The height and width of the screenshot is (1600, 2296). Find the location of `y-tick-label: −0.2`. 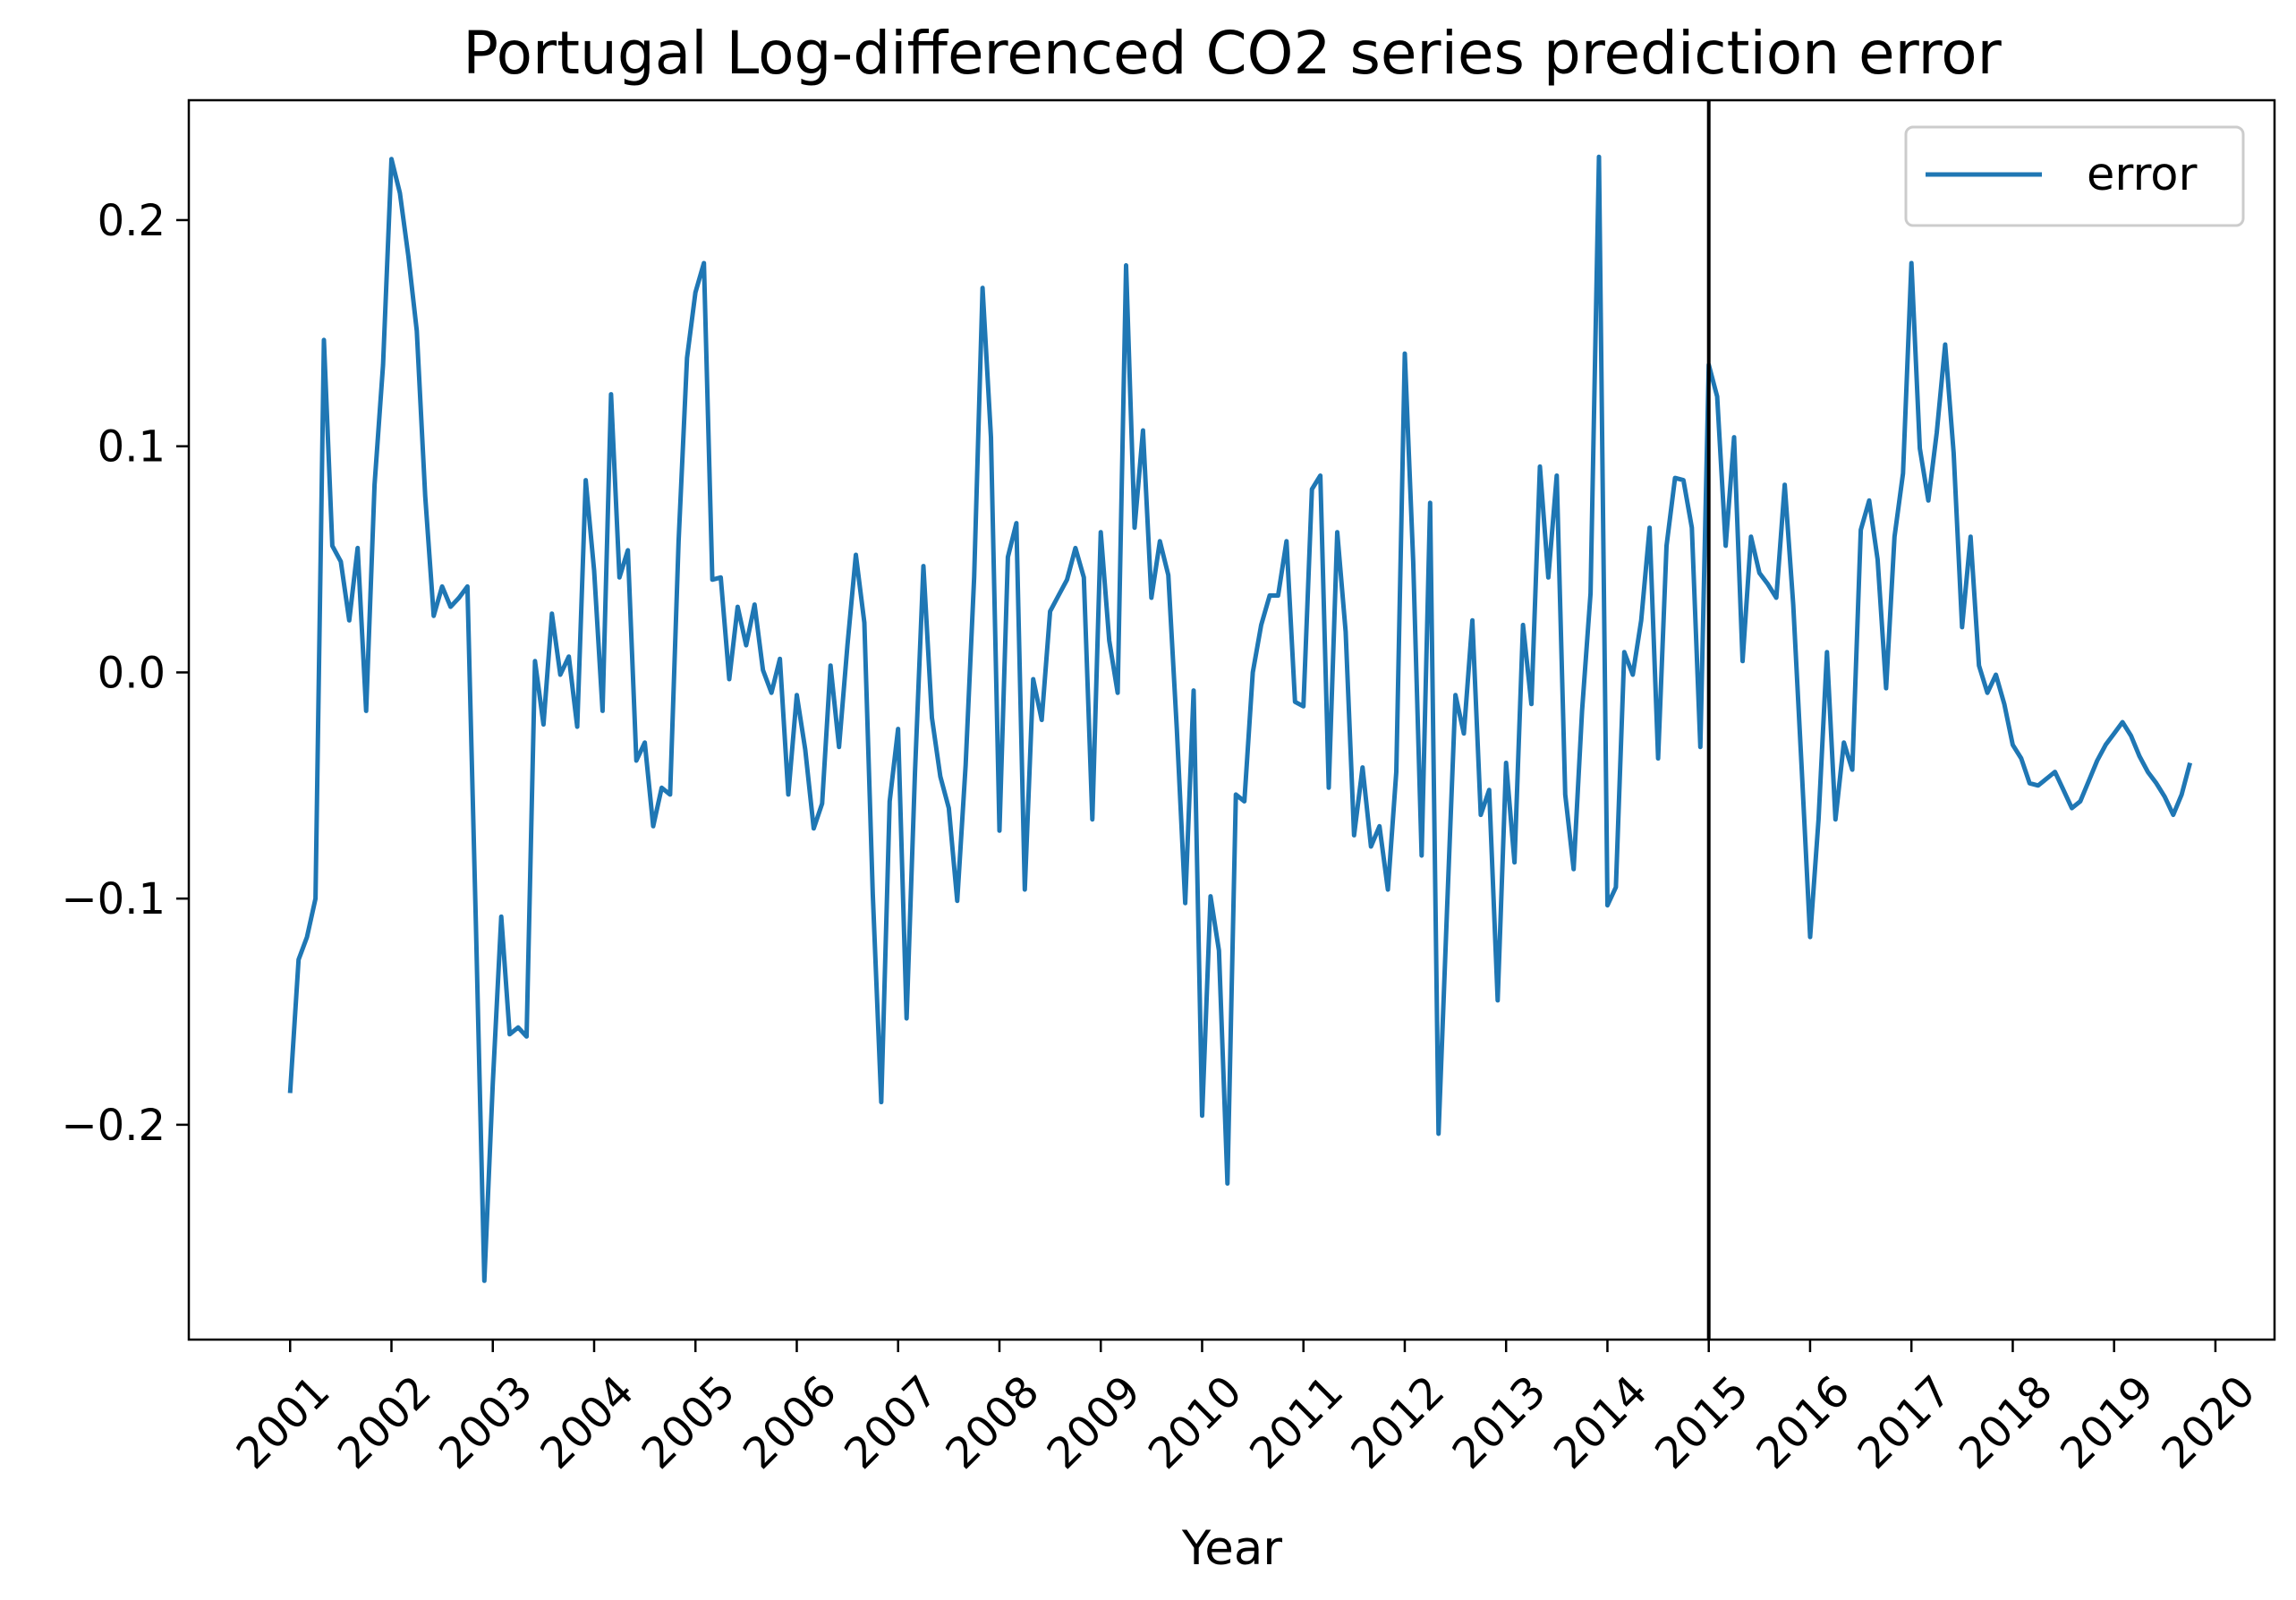

y-tick-label: −0.2 is located at coordinates (113, 1126).